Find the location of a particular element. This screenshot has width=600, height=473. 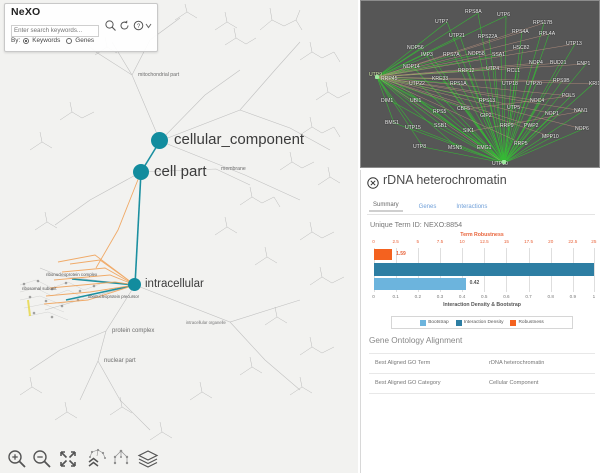

tab-summary: Summary is located at coordinates (386, 206).